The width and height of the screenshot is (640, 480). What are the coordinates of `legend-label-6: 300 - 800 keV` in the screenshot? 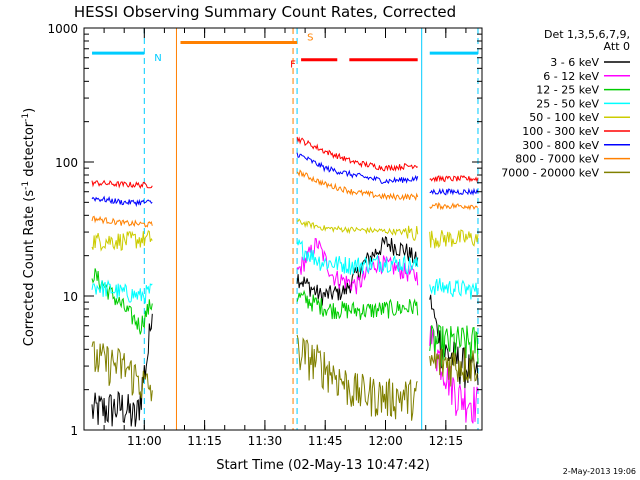 It's located at (560, 145).